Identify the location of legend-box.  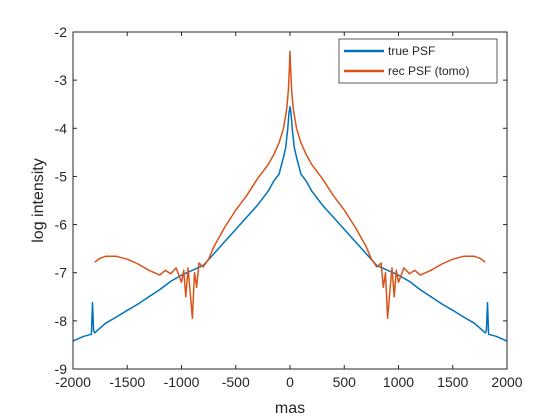
(418, 61).